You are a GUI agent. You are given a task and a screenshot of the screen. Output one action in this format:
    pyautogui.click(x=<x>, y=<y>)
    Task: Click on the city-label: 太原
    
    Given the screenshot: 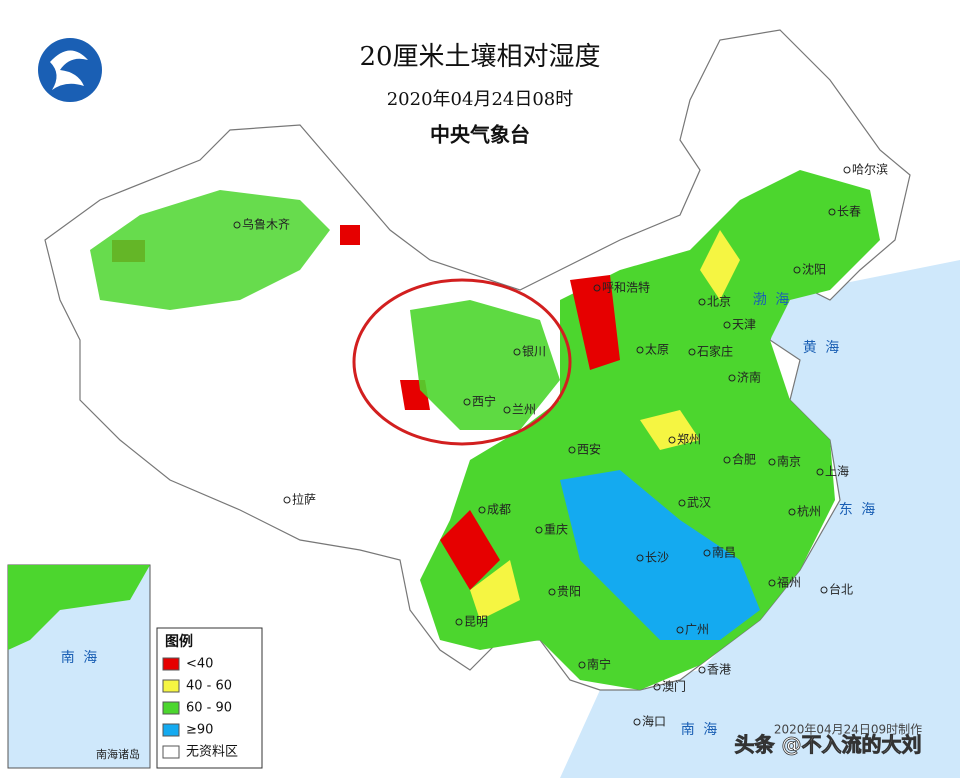 What is the action you would take?
    pyautogui.click(x=657, y=349)
    